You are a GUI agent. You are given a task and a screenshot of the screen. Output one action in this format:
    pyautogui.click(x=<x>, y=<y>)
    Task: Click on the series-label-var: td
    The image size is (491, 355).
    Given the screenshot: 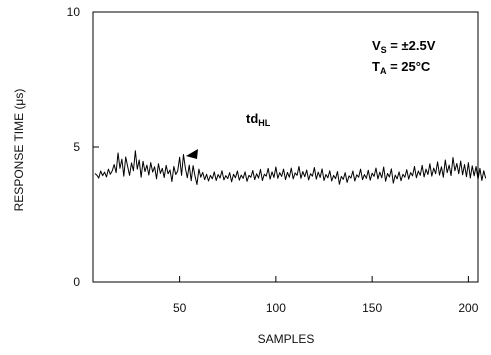 What is the action you would take?
    pyautogui.click(x=252, y=118)
    